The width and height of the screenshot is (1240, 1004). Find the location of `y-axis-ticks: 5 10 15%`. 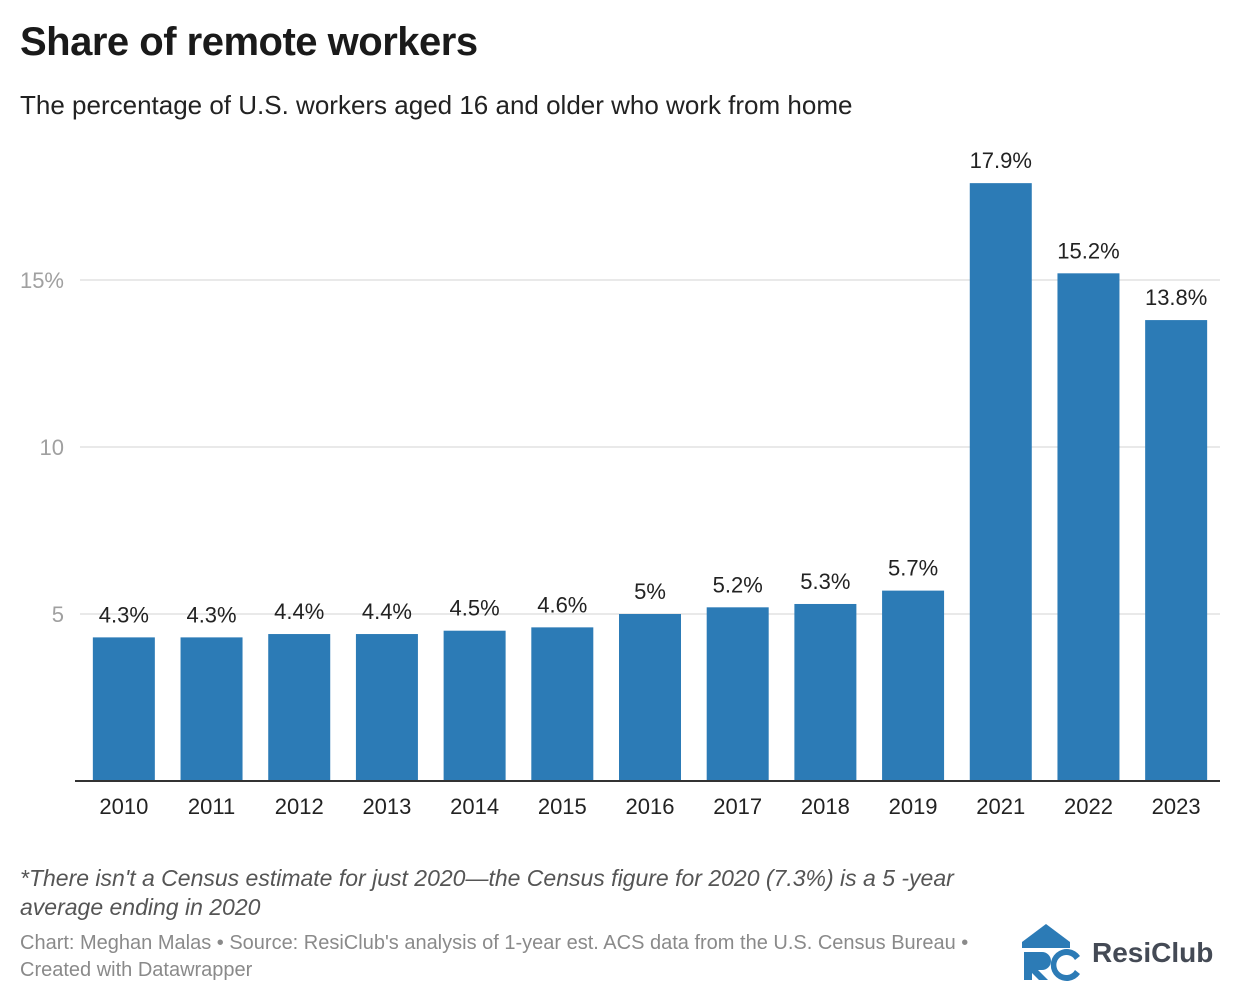

y-axis-ticks: 5 10 15% is located at coordinates (42, 447).